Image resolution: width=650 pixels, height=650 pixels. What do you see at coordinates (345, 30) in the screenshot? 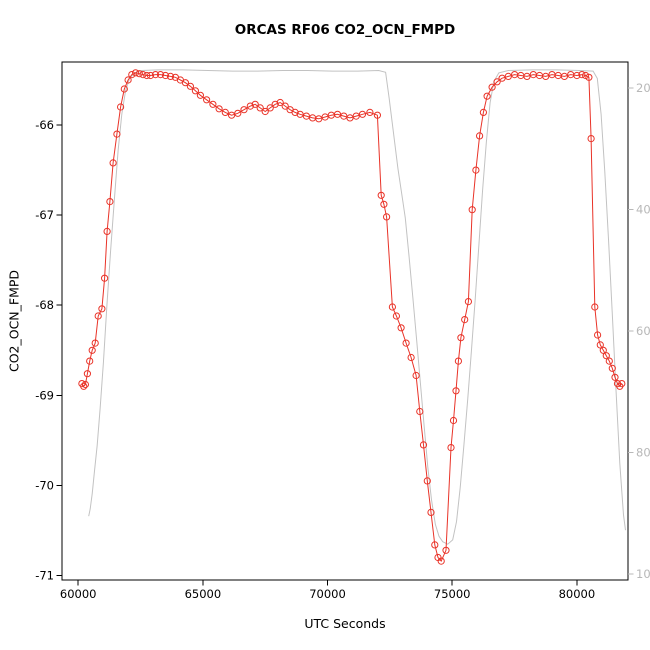
I see `chart-title: ORCAS RF06 CO2_OCN_FMPD` at bounding box center [345, 30].